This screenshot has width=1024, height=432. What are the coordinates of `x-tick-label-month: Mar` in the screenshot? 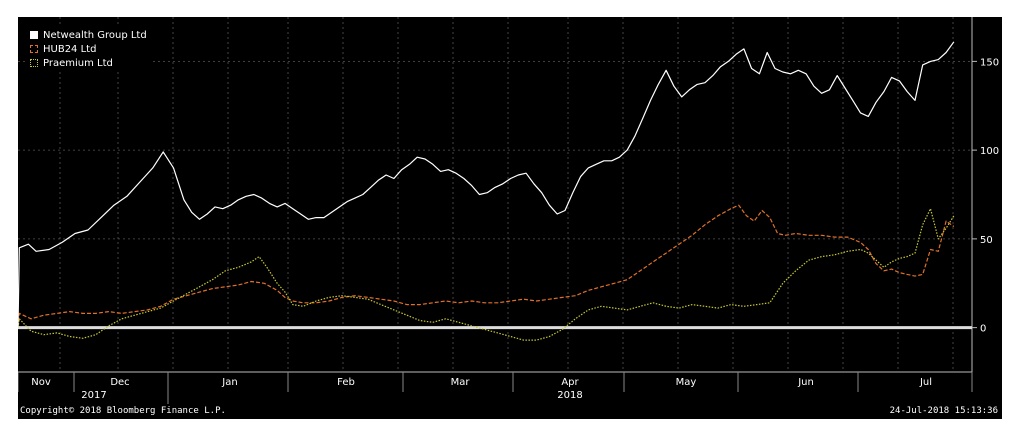 It's located at (461, 382).